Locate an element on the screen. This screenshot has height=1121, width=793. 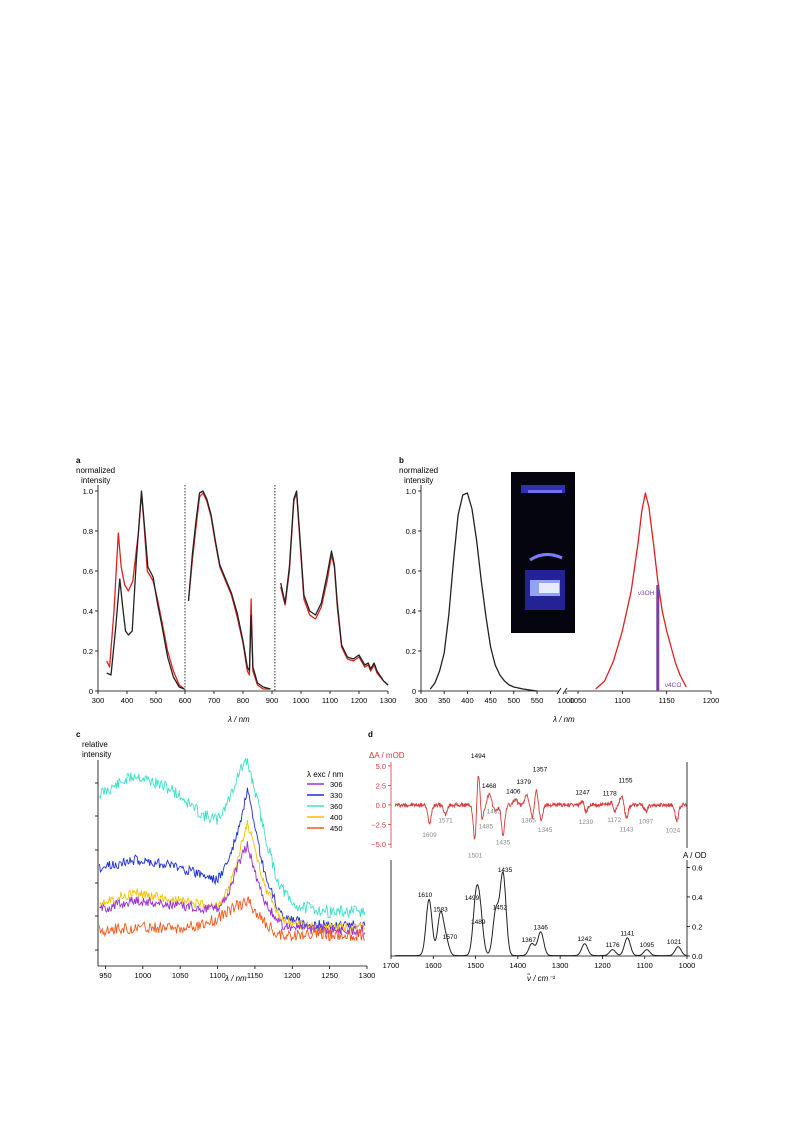
panel-b-ylabel-1: normalized is located at coordinates (418, 470).